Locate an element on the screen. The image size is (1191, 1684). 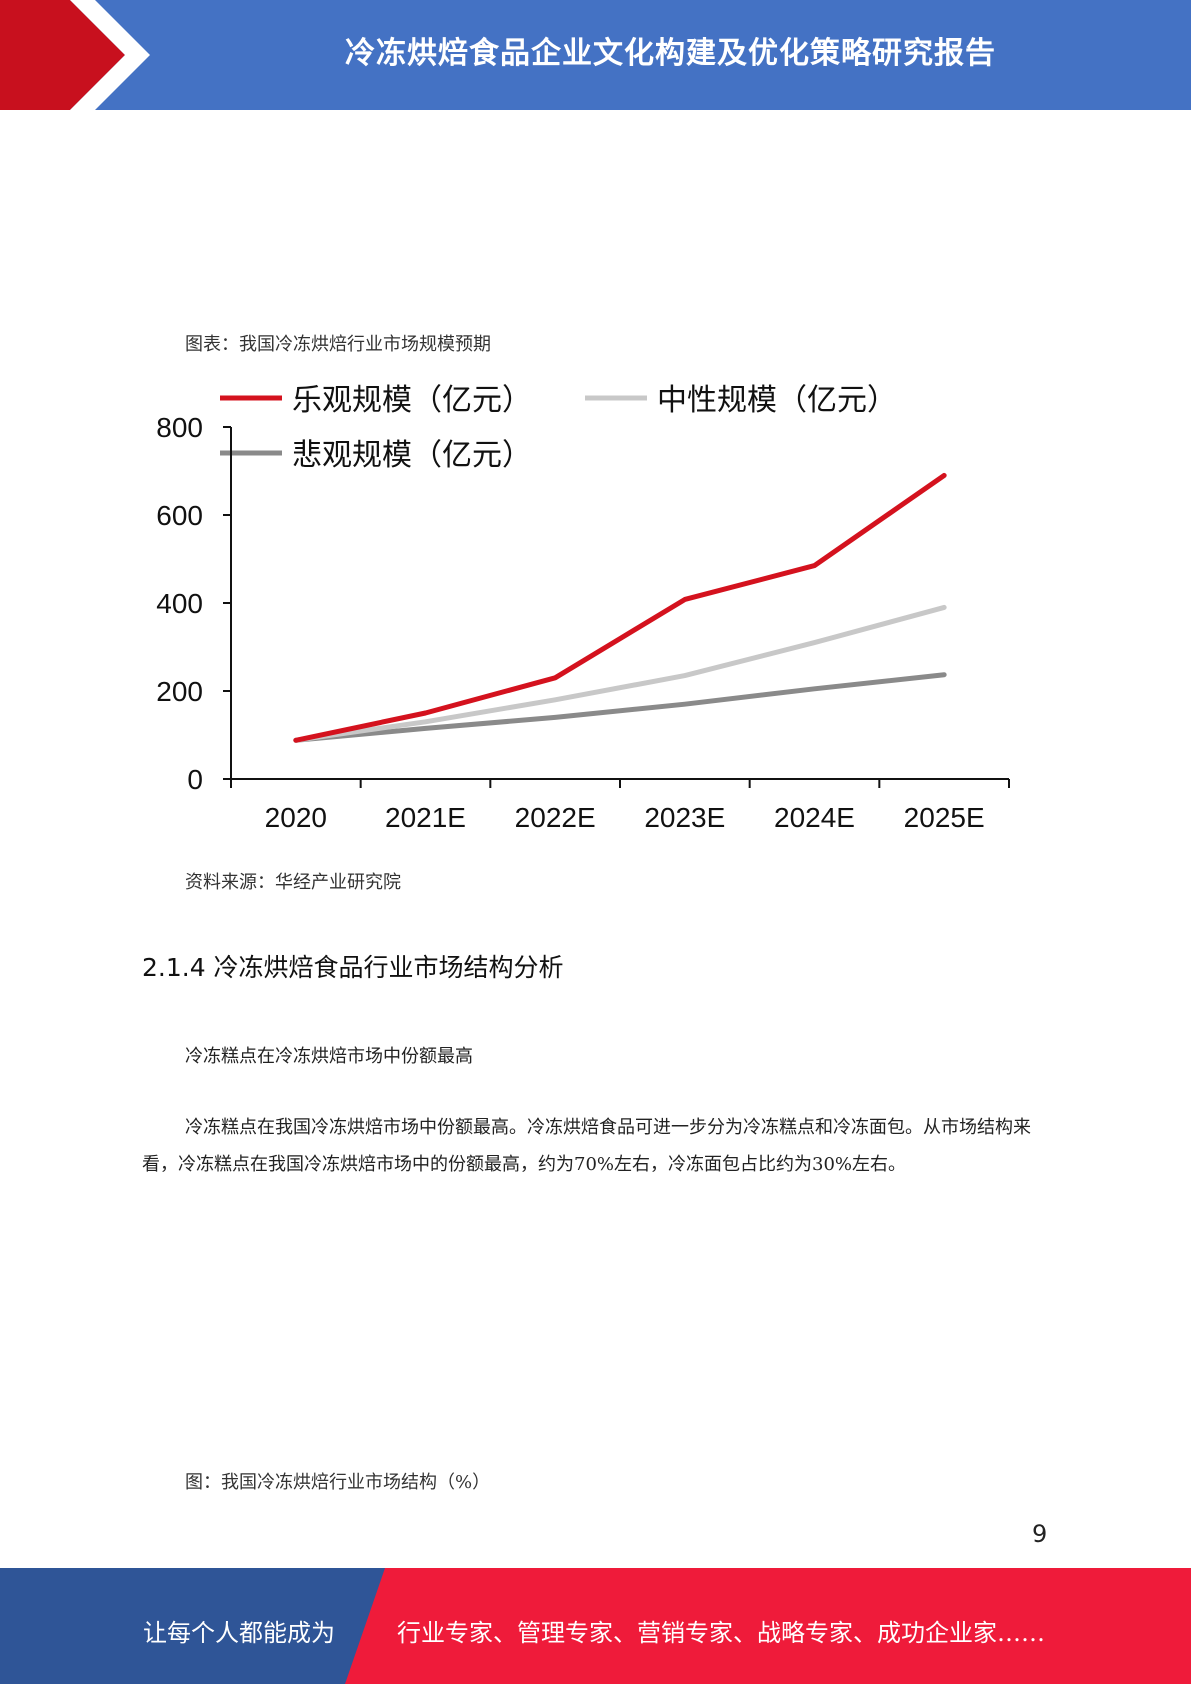
chart-legend: 乐观规模（亿元） 中性规模（亿元） 悲观规模（亿元） is located at coordinates (558, 428).